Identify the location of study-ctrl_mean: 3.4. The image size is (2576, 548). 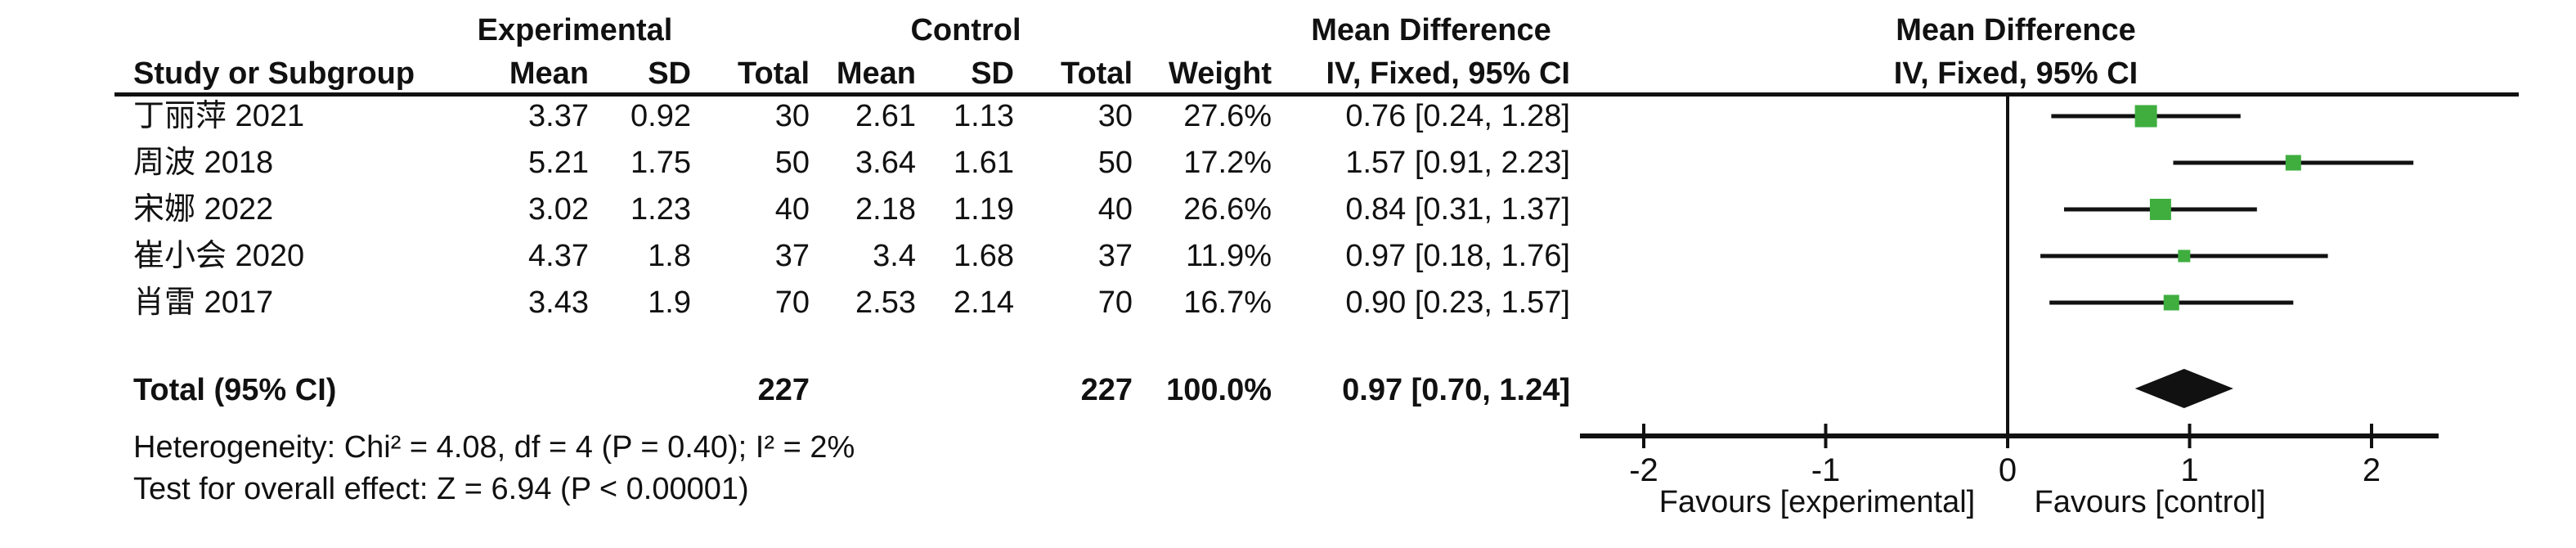
(895, 256).